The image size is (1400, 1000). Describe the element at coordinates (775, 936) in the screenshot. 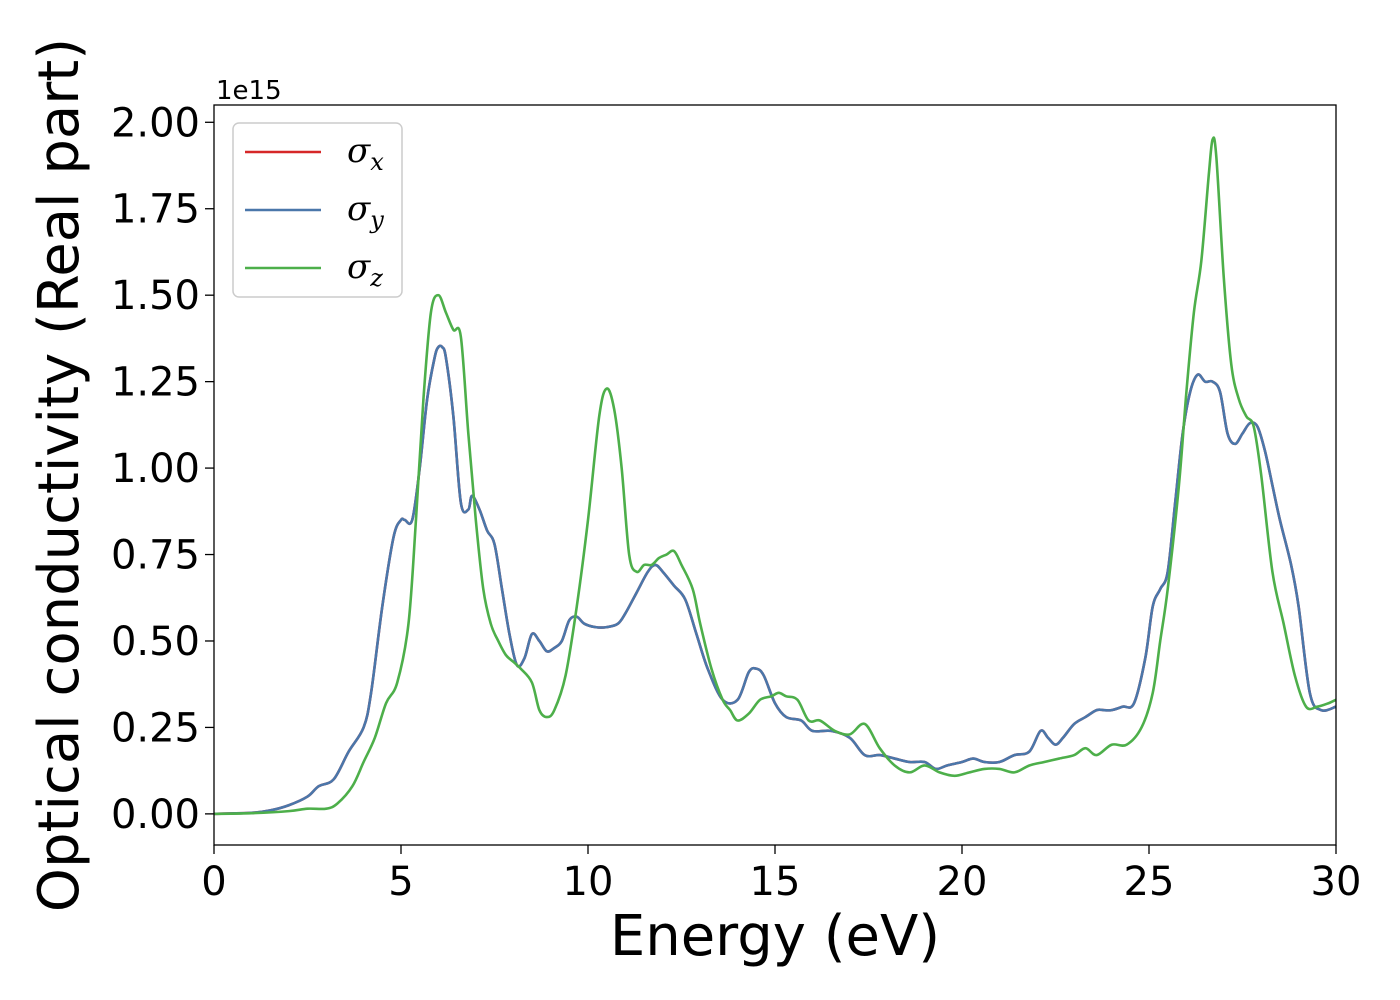

I see `x-axis-title: Energy (eV)` at that location.